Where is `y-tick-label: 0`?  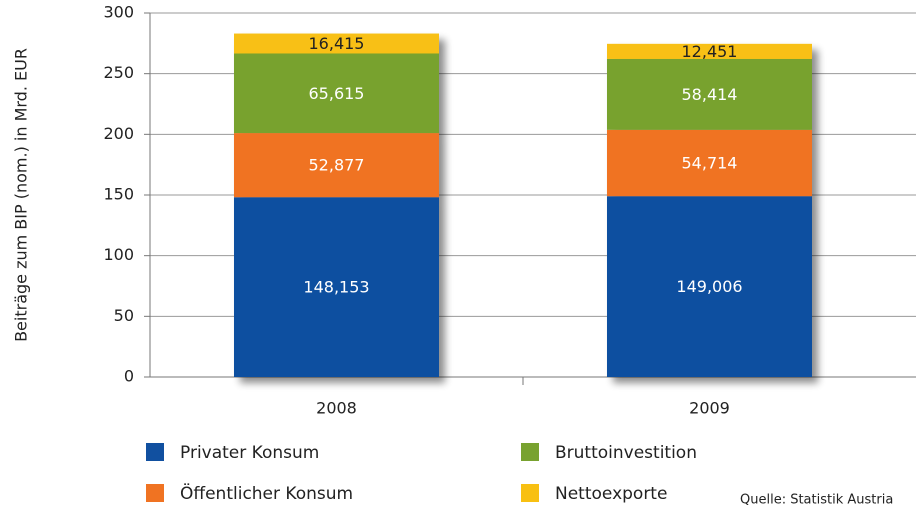
y-tick-label: 0 is located at coordinates (129, 376).